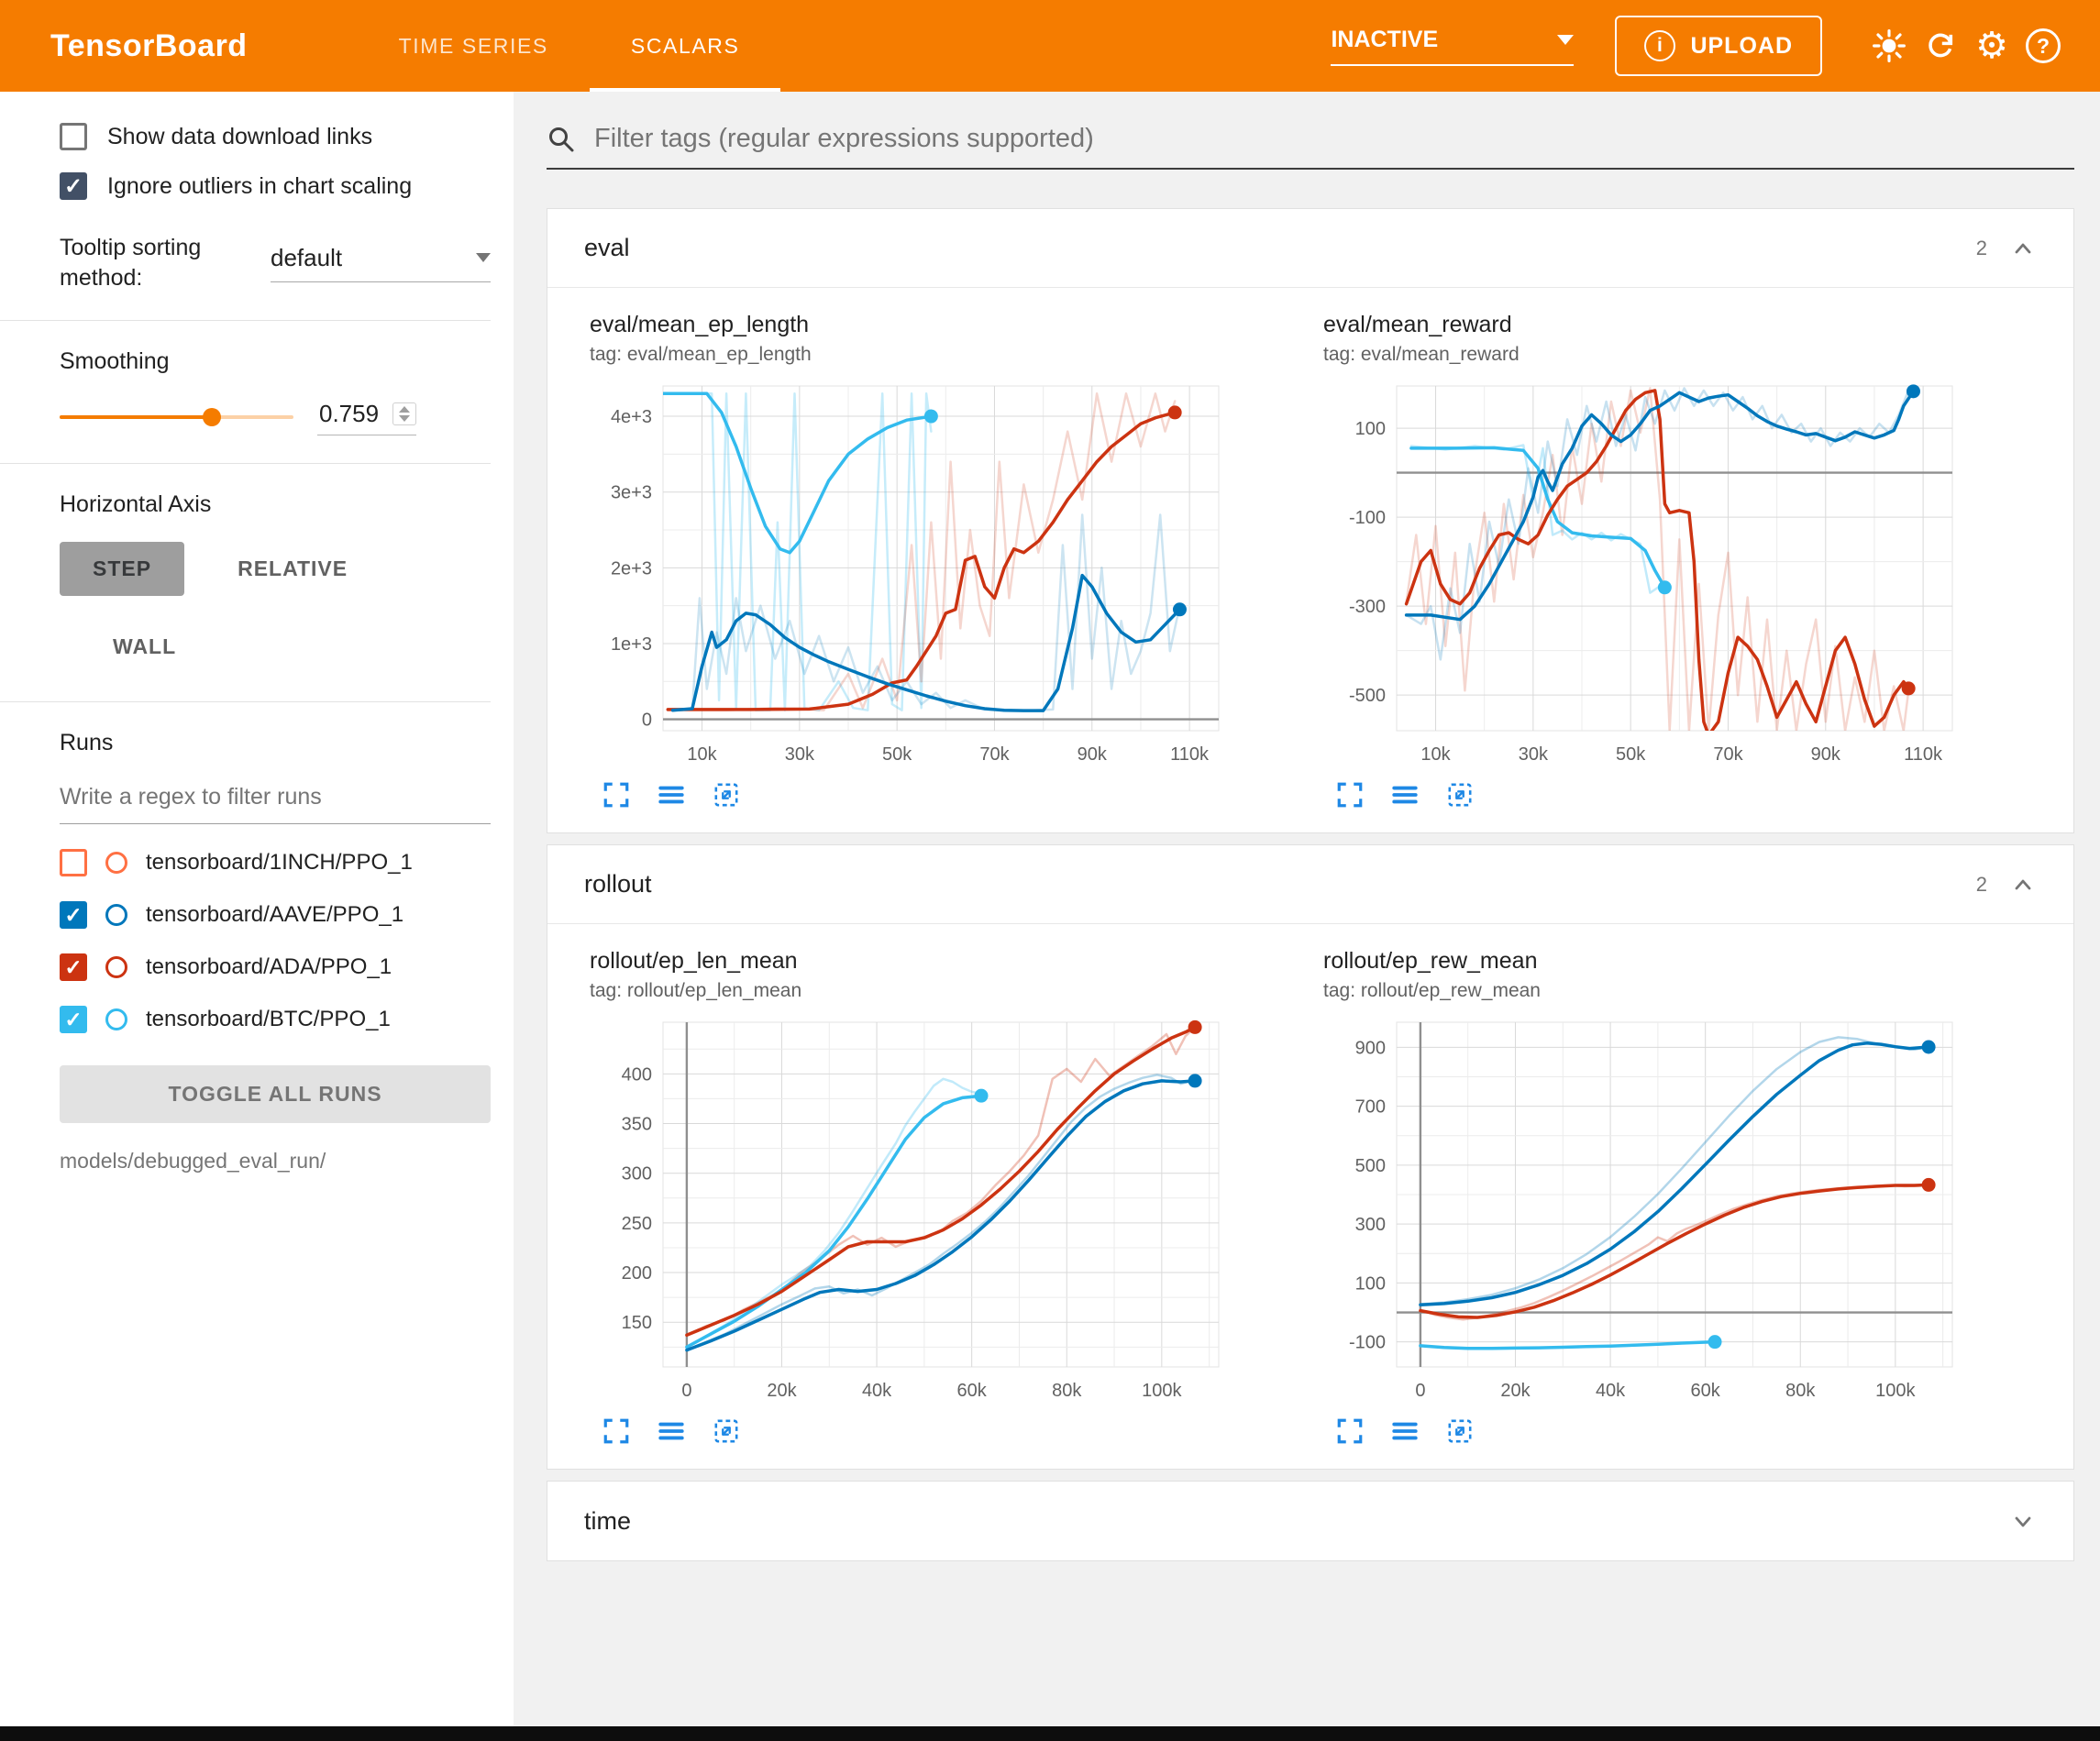  Describe the element at coordinates (404, 414) in the screenshot. I see `smoothing-stepper` at that location.